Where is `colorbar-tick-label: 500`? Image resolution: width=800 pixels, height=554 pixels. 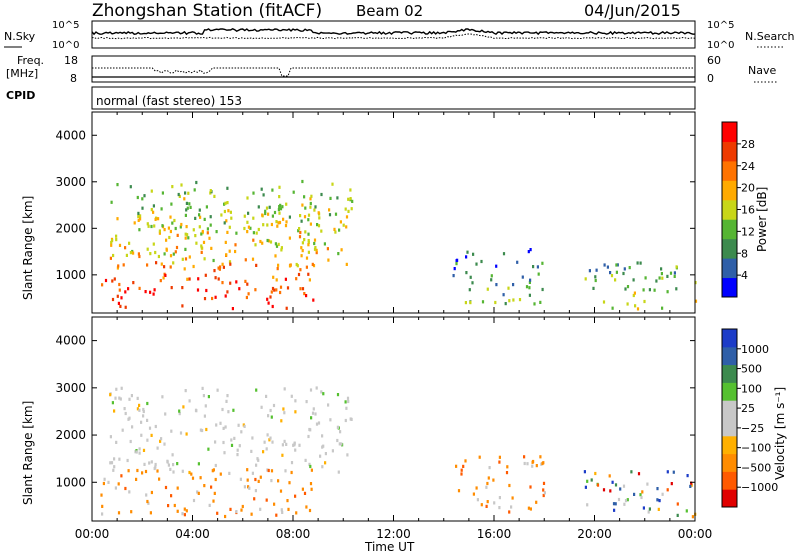 colorbar-tick-label: 500 is located at coordinates (751, 369).